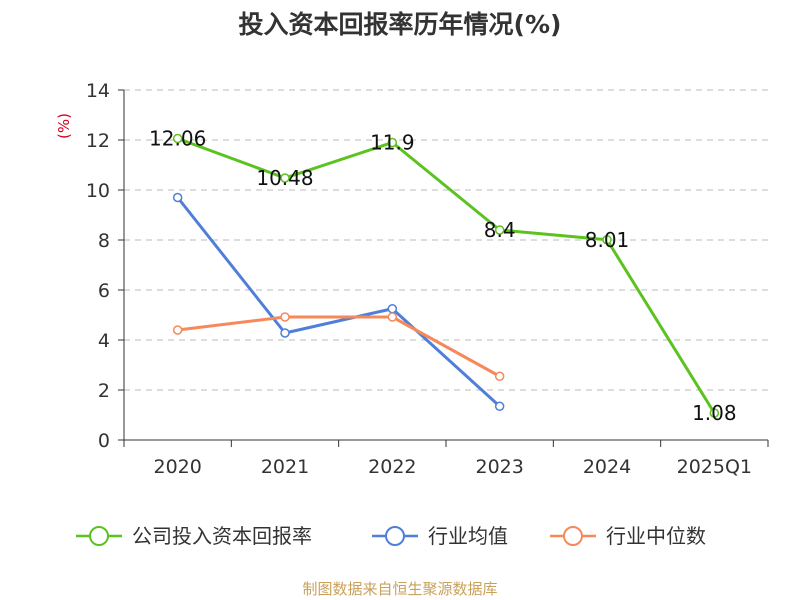 This screenshot has height=600, width=800. Describe the element at coordinates (104, 441) in the screenshot. I see `y-tick-label: 0` at that location.